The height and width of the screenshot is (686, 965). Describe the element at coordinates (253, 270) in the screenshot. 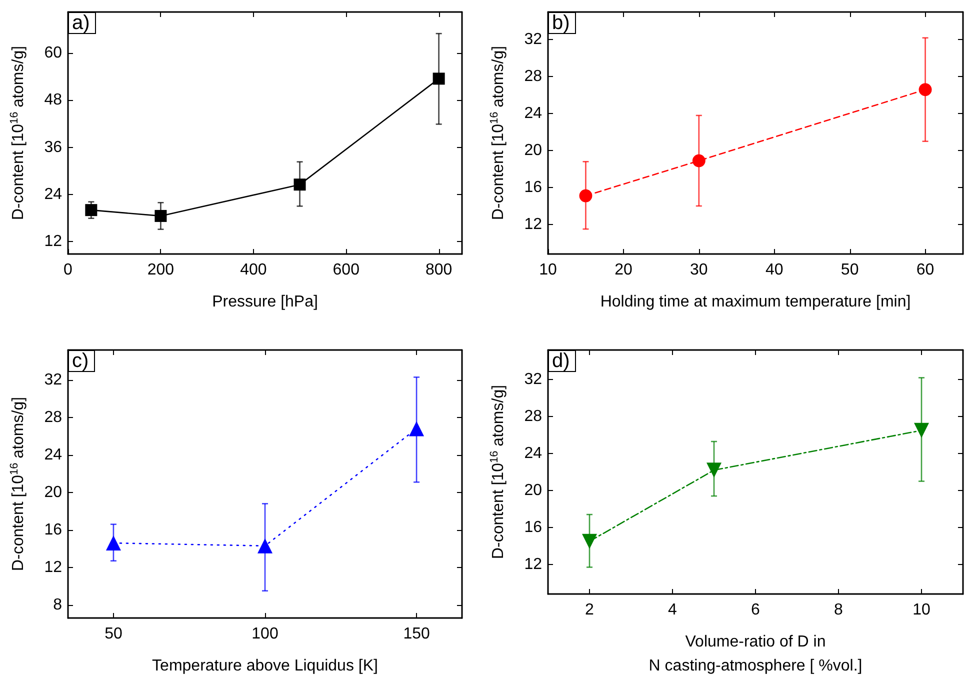

I see `x-tick-label: 400` at that location.